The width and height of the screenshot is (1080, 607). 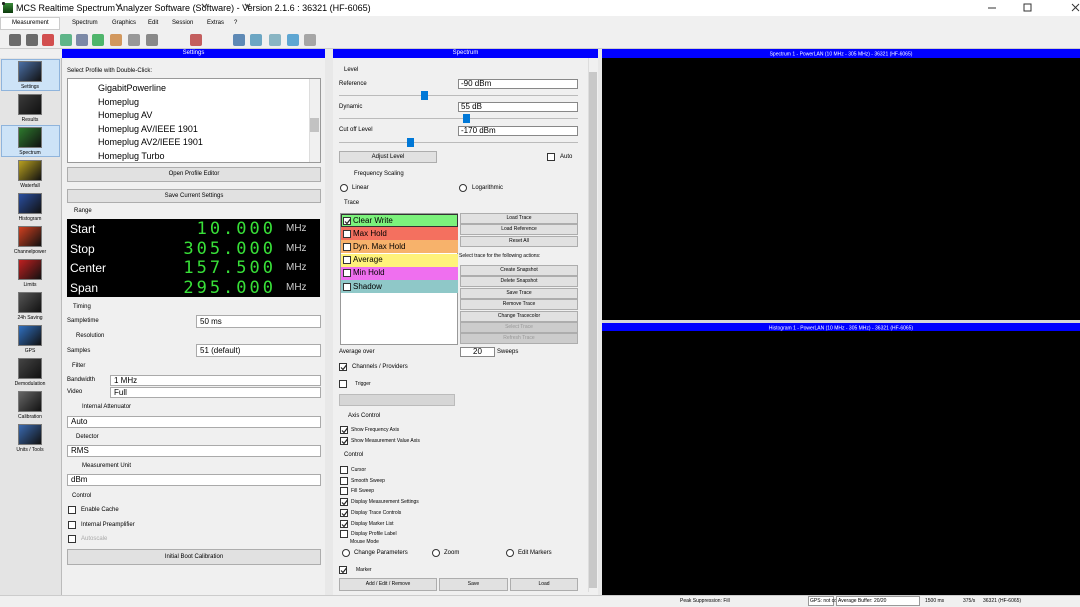 I want to click on spinner: 20, so click(x=477, y=352).